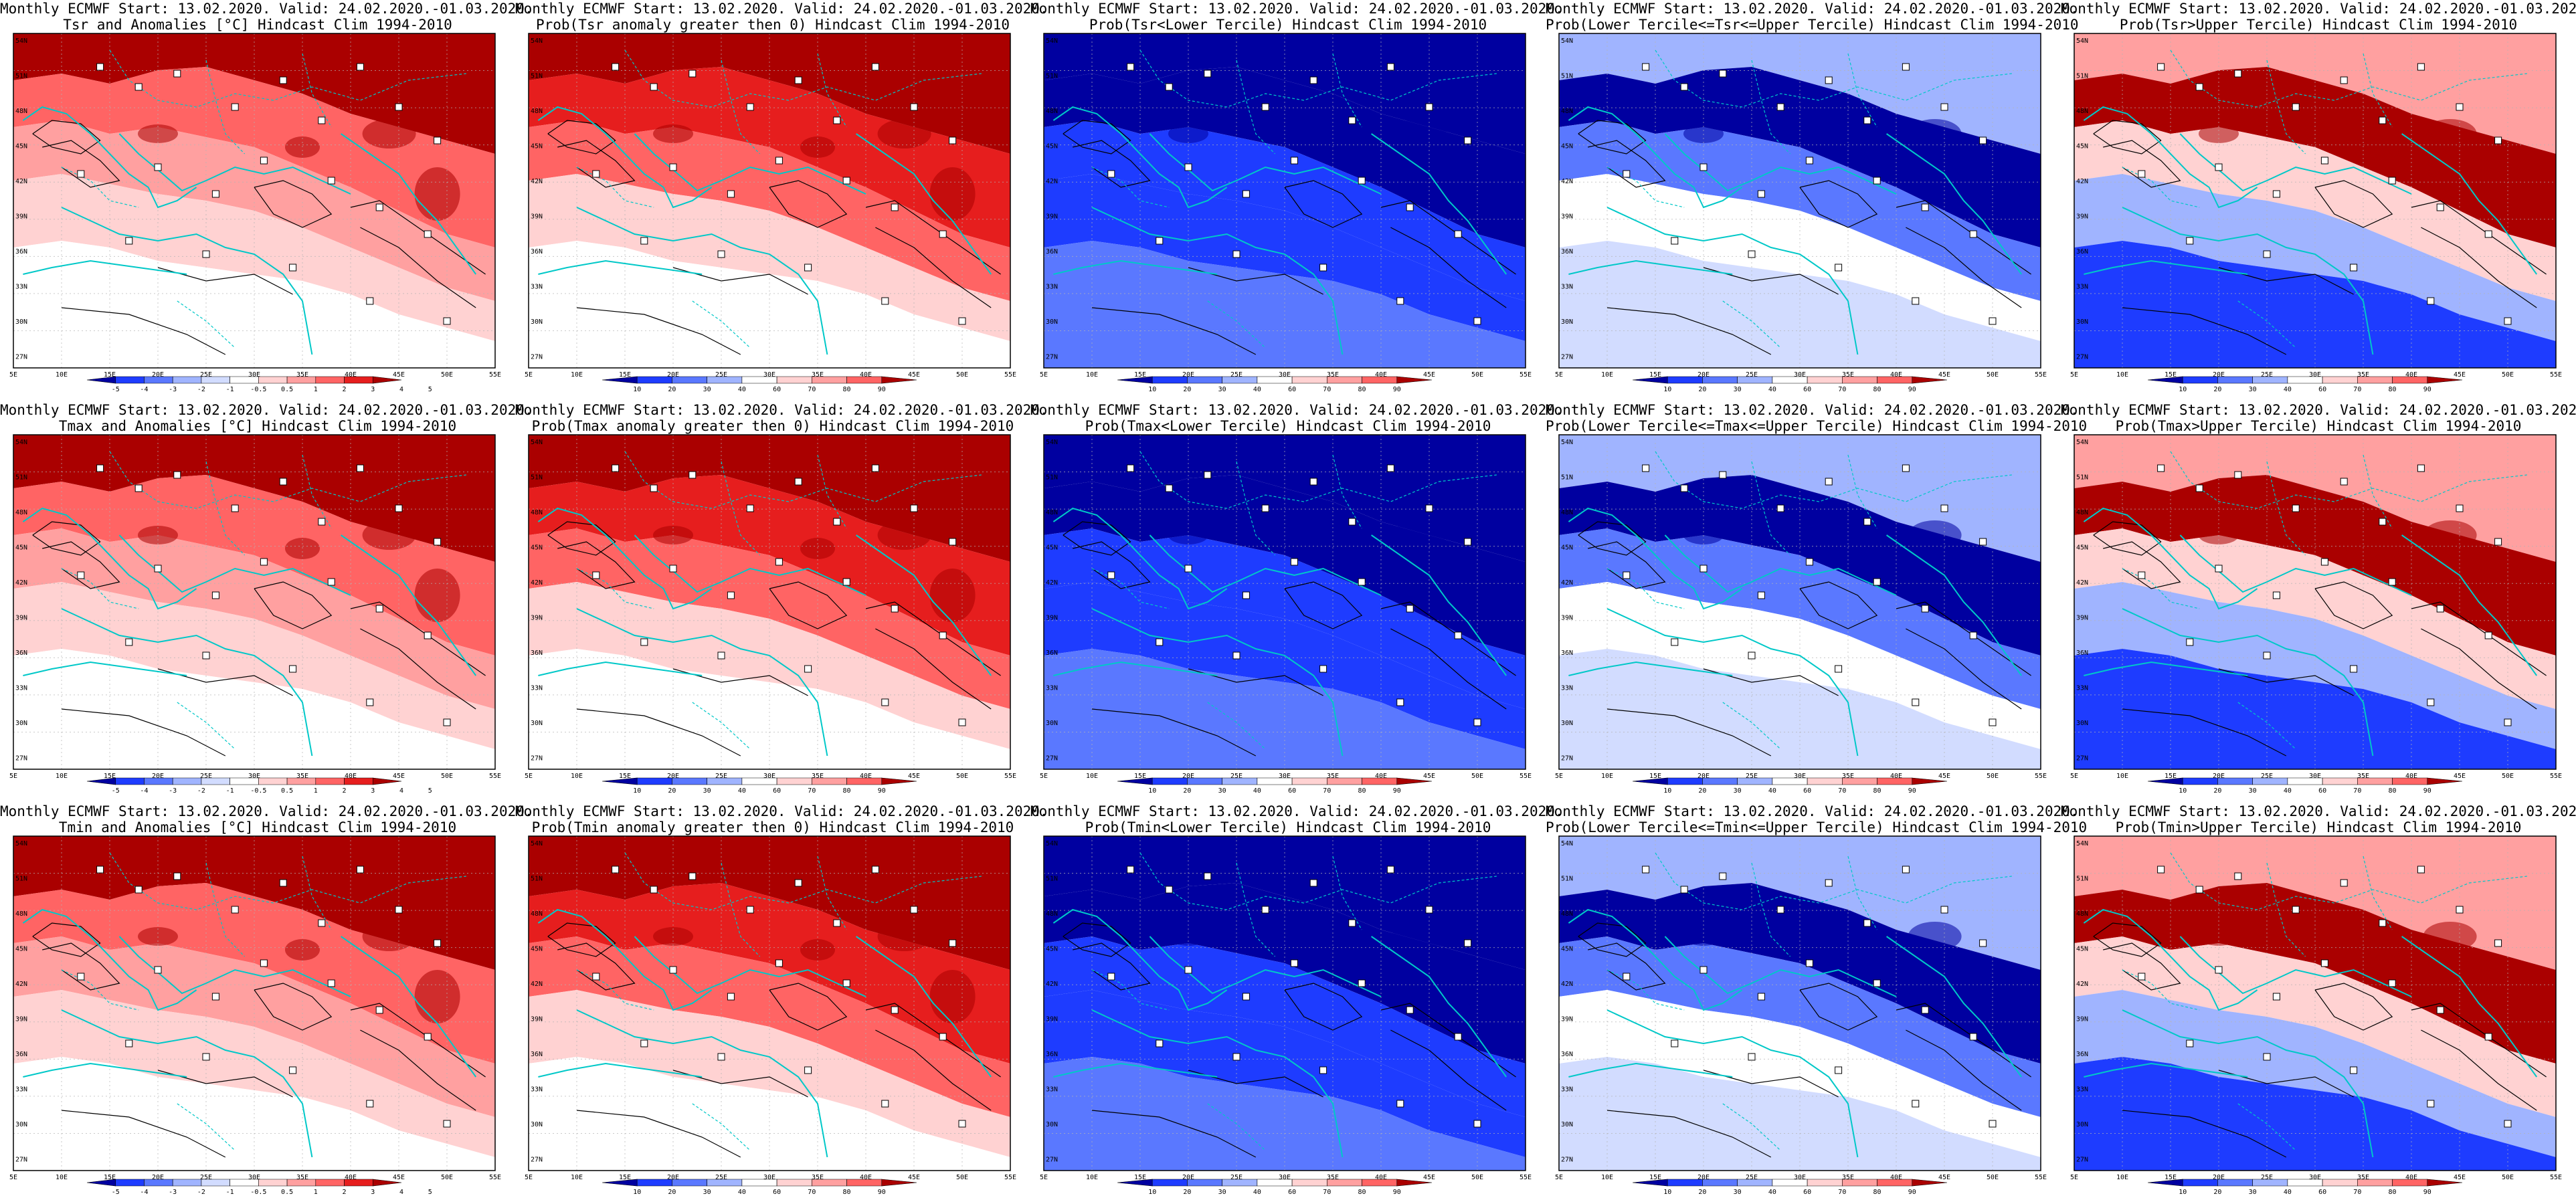  Describe the element at coordinates (2479, 267) in the screenshot. I see `temperature-contour` at that location.